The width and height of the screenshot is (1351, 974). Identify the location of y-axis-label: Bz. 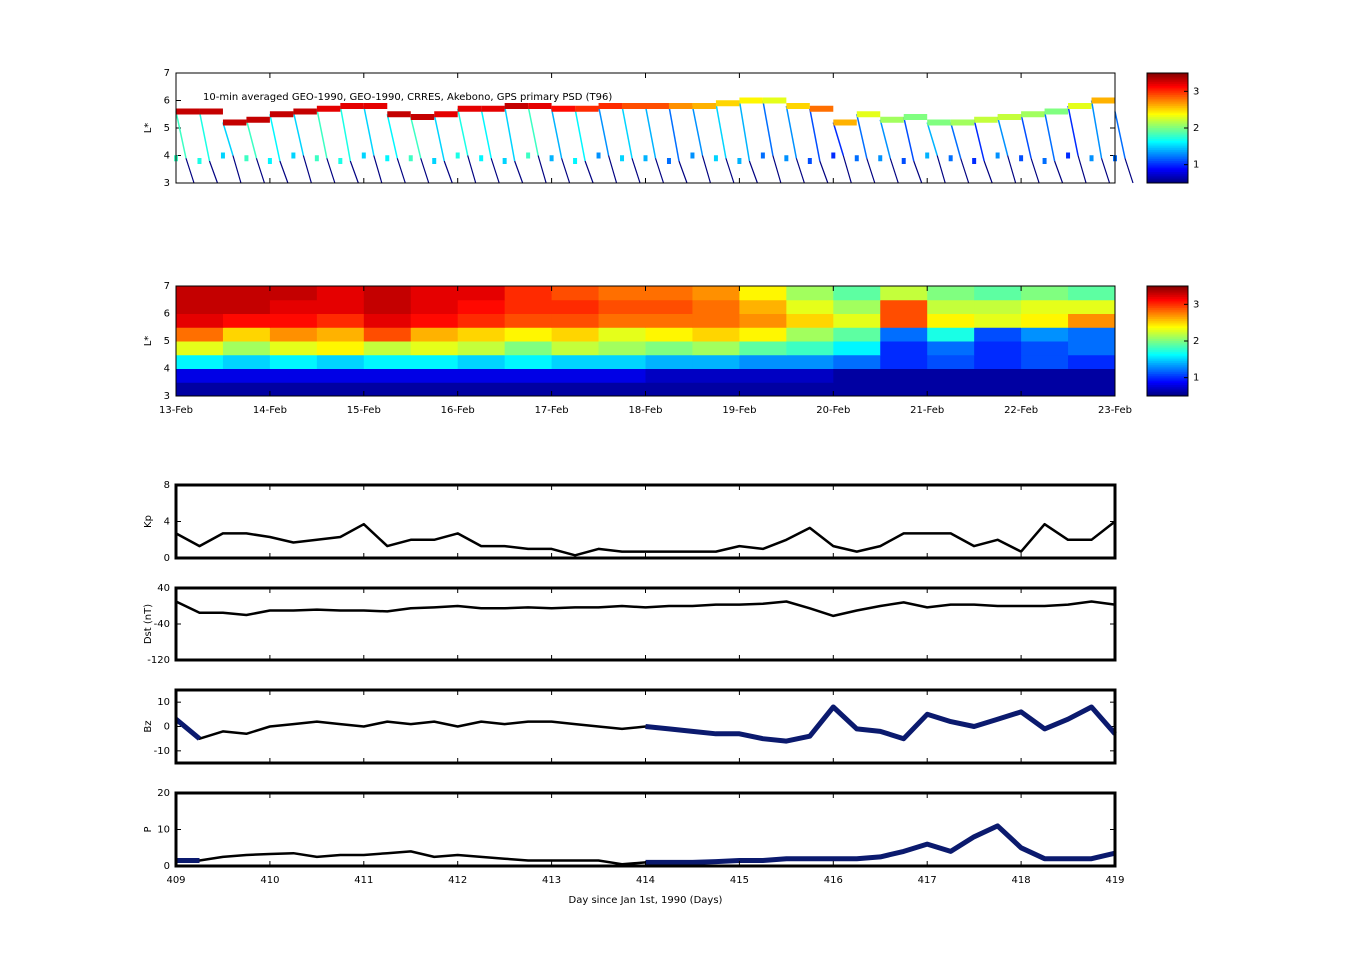
(148, 726).